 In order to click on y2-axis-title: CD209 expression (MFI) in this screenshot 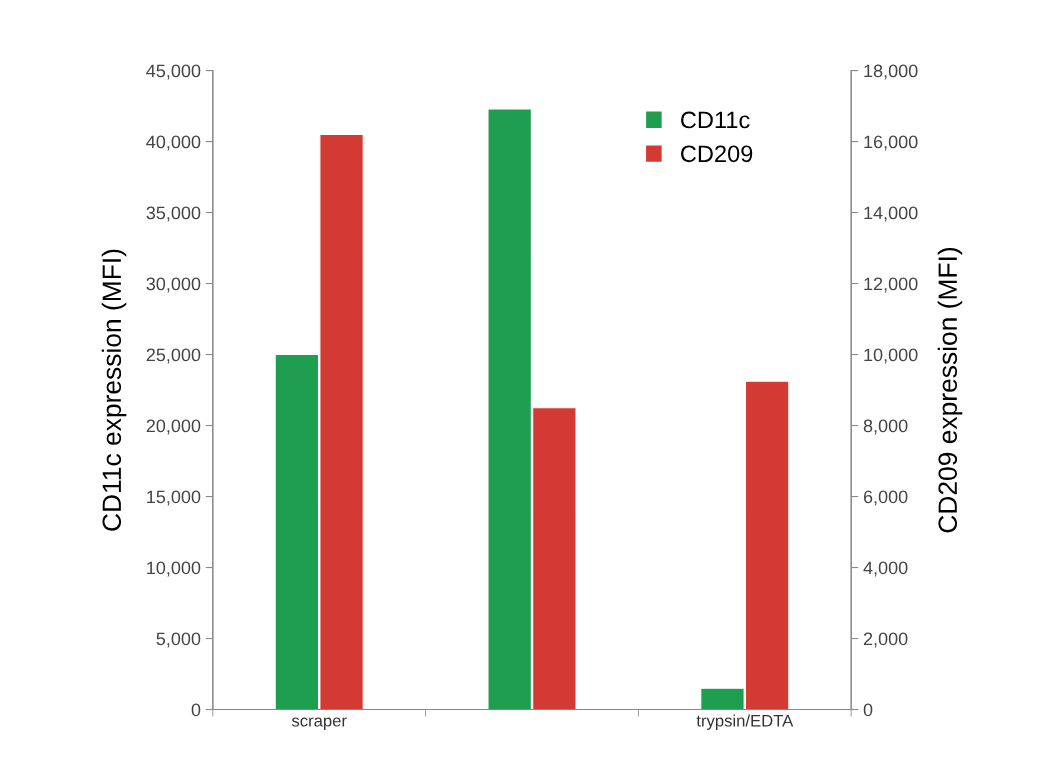, I will do `click(950, 390)`.